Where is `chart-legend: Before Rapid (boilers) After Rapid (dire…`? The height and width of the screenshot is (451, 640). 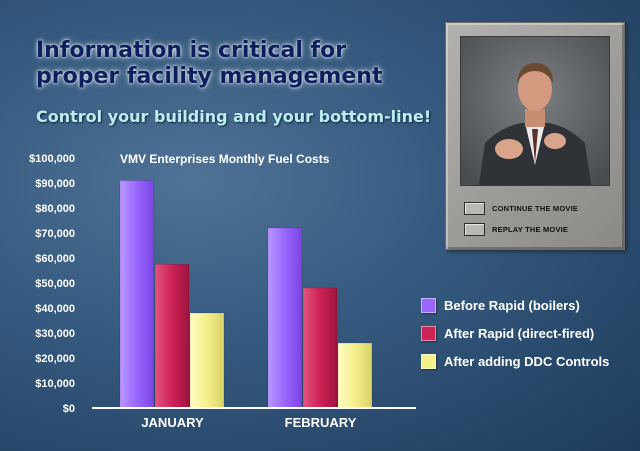
chart-legend: Before Rapid (boilers) After Rapid (dire… is located at coordinates (528, 333).